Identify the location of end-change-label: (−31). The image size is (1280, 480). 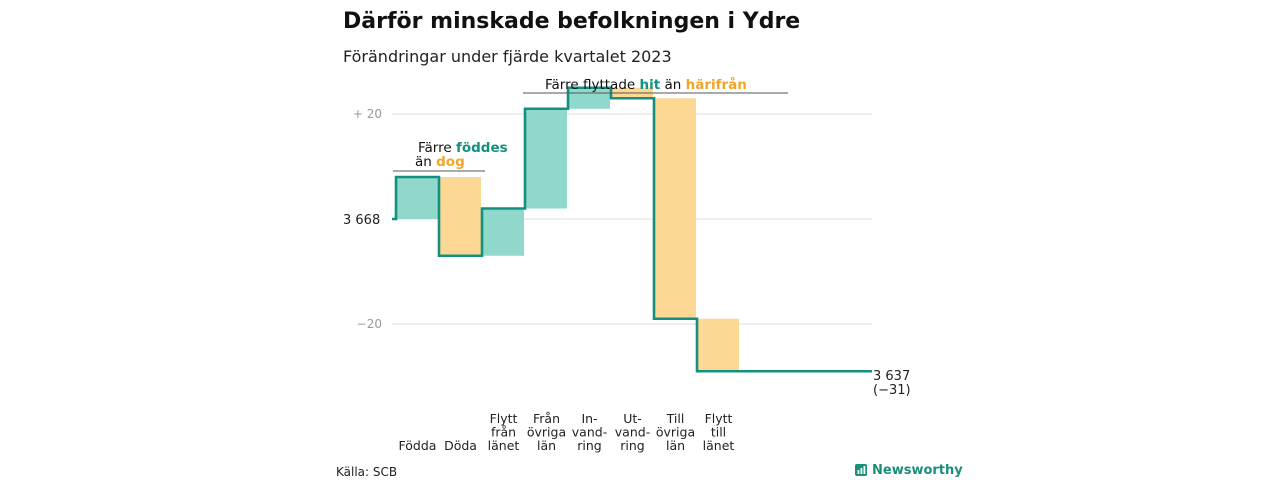
(892, 390).